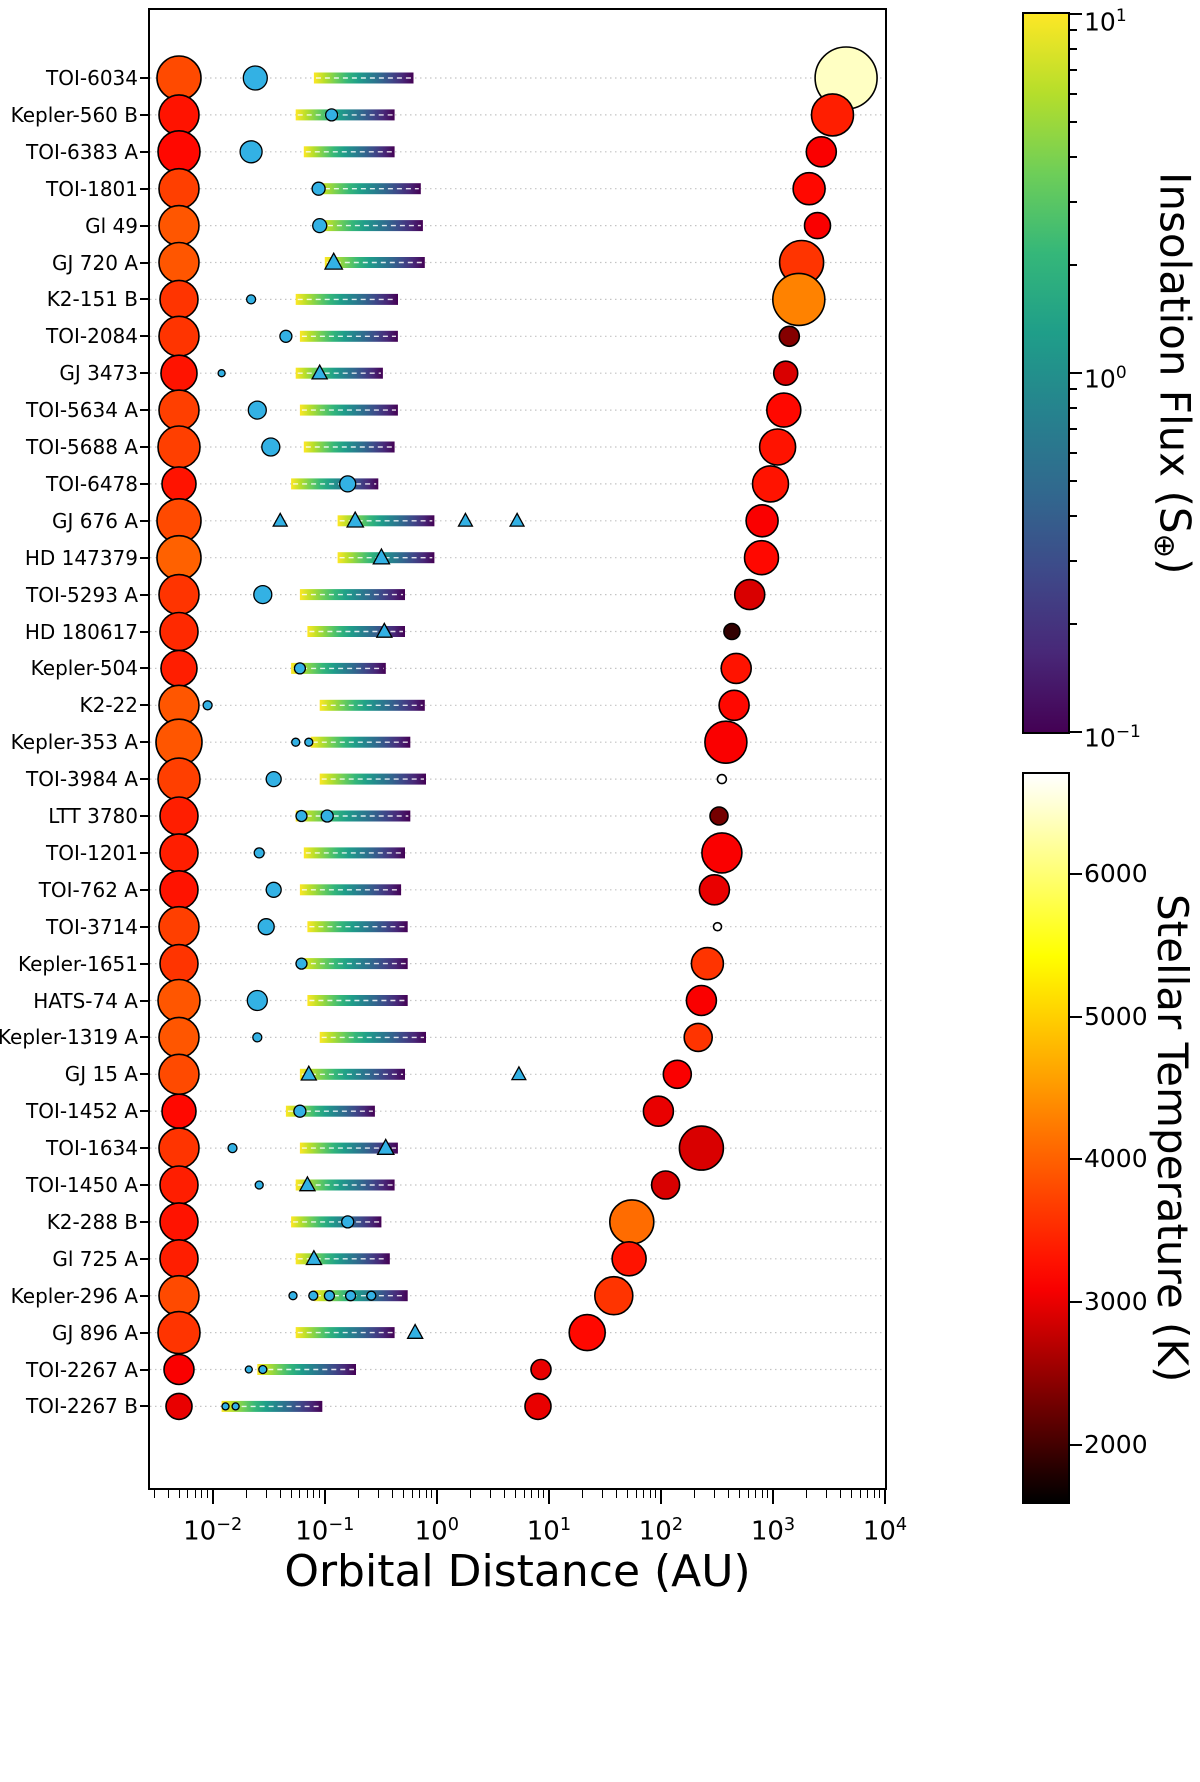 The image size is (1200, 1782). What do you see at coordinates (81, 447) in the screenshot?
I see `y-tick-label: TOI-5688 A` at bounding box center [81, 447].